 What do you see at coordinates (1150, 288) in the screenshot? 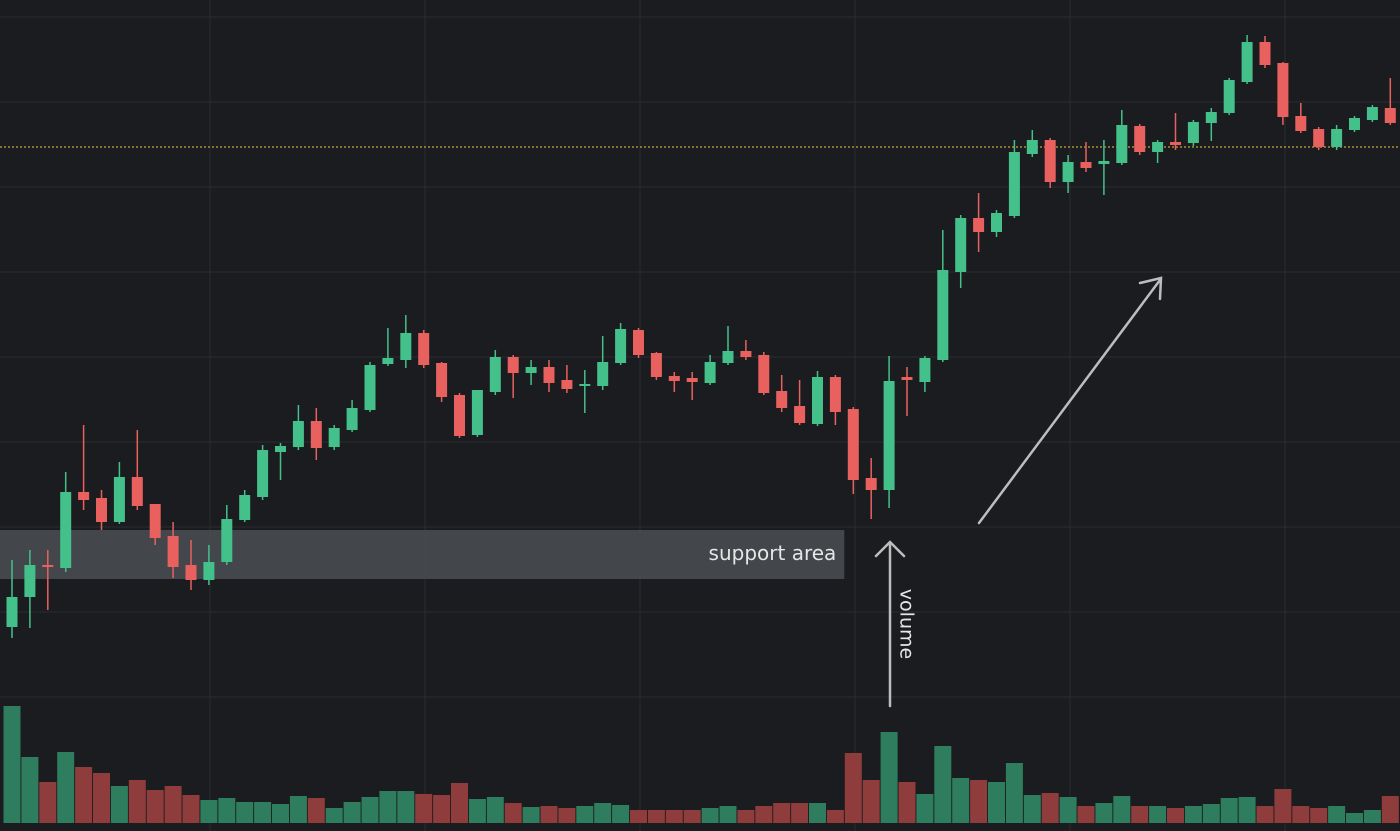
I see `arrow-head` at bounding box center [1150, 288].